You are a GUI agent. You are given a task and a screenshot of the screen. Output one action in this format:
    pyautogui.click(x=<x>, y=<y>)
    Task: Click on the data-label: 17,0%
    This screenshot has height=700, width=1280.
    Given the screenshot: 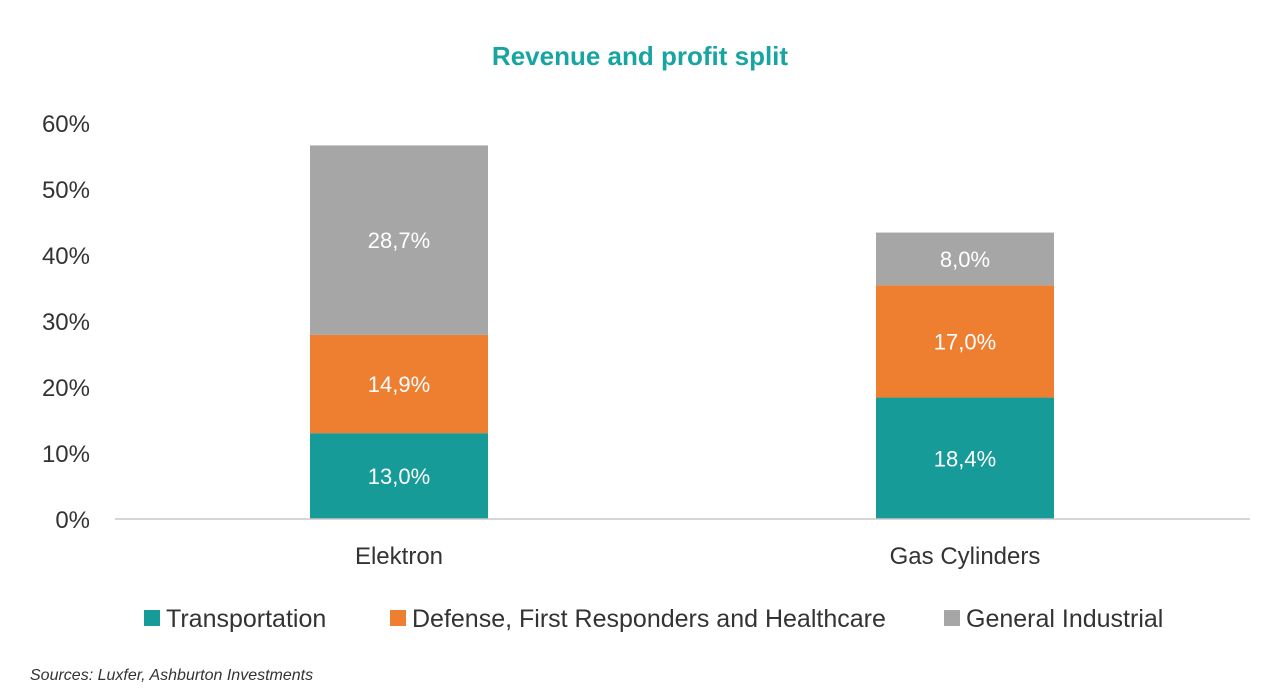 What is the action you would take?
    pyautogui.click(x=965, y=341)
    